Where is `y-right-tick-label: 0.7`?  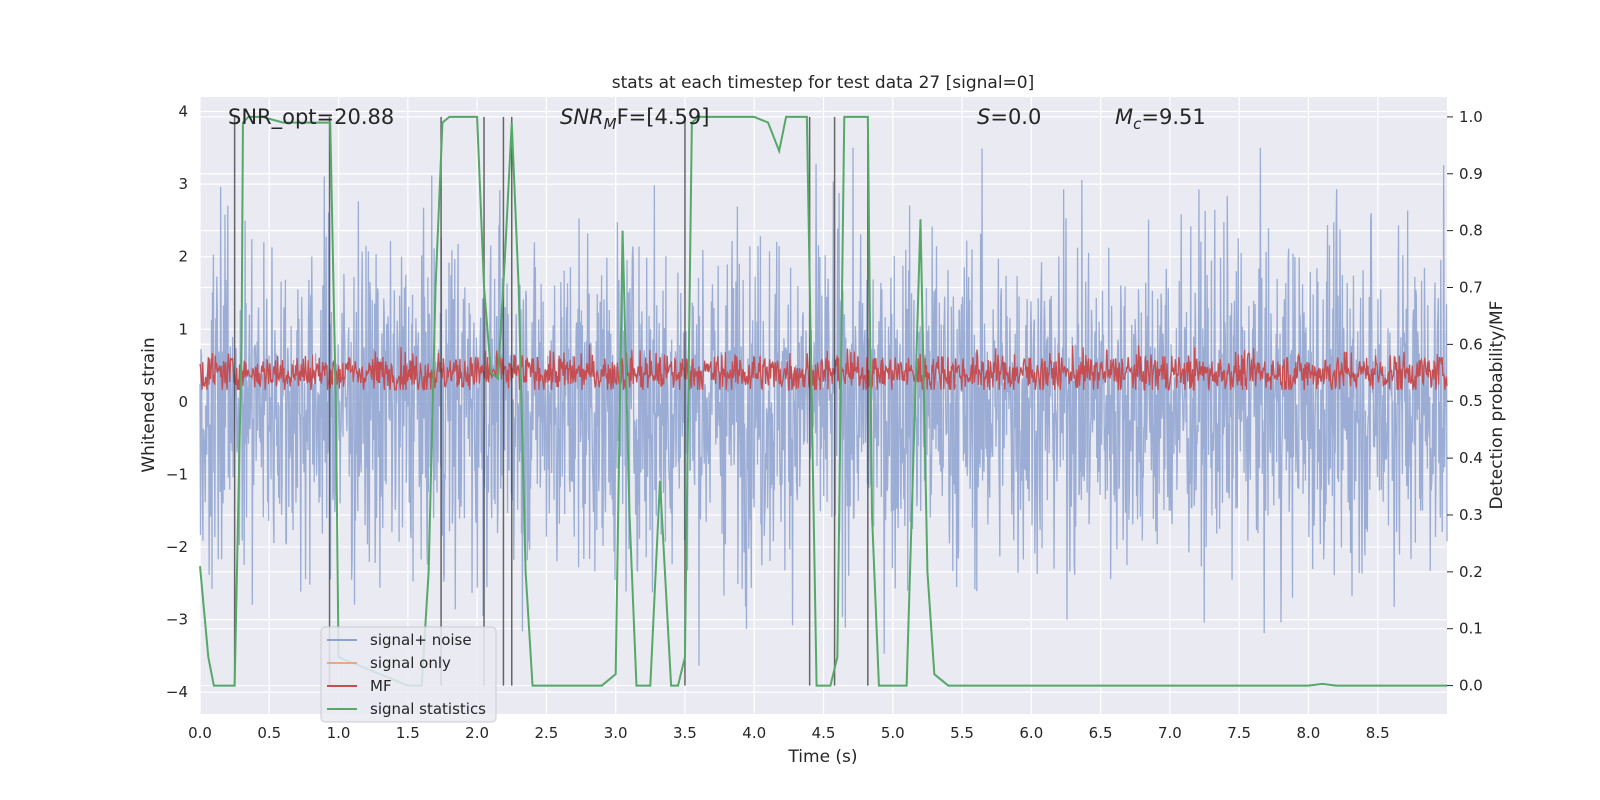 y-right-tick-label: 0.7 is located at coordinates (1471, 288).